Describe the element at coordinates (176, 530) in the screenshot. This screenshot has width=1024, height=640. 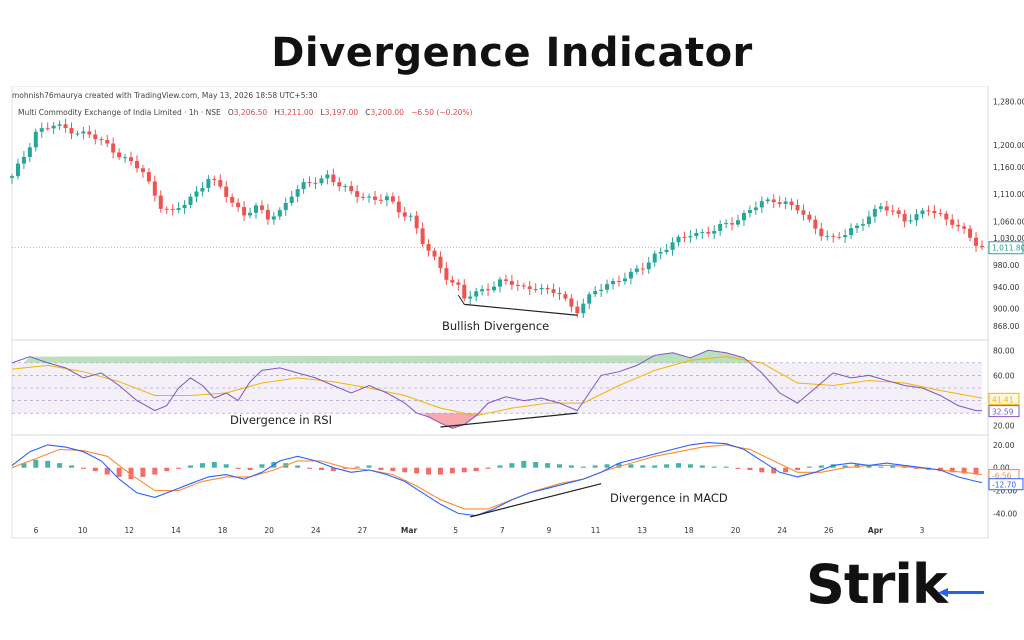
I see `x-tick-label: 14` at that location.